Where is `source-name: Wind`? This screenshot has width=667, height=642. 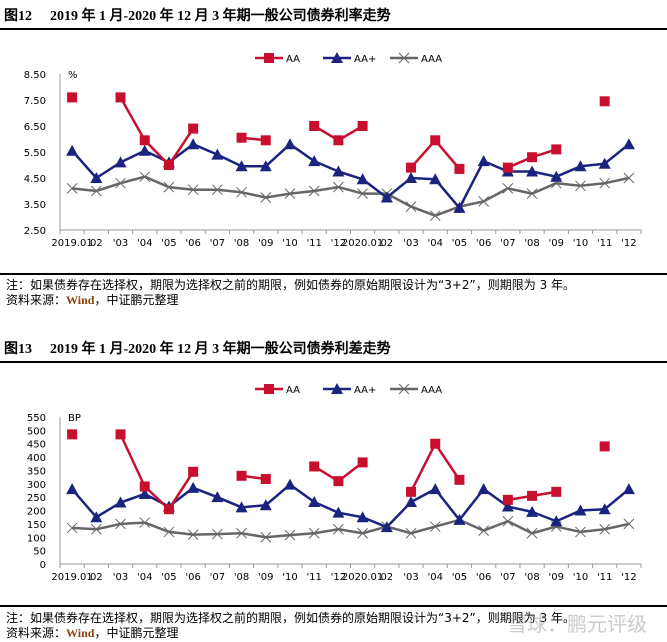
source-name: Wind is located at coordinates (80, 300).